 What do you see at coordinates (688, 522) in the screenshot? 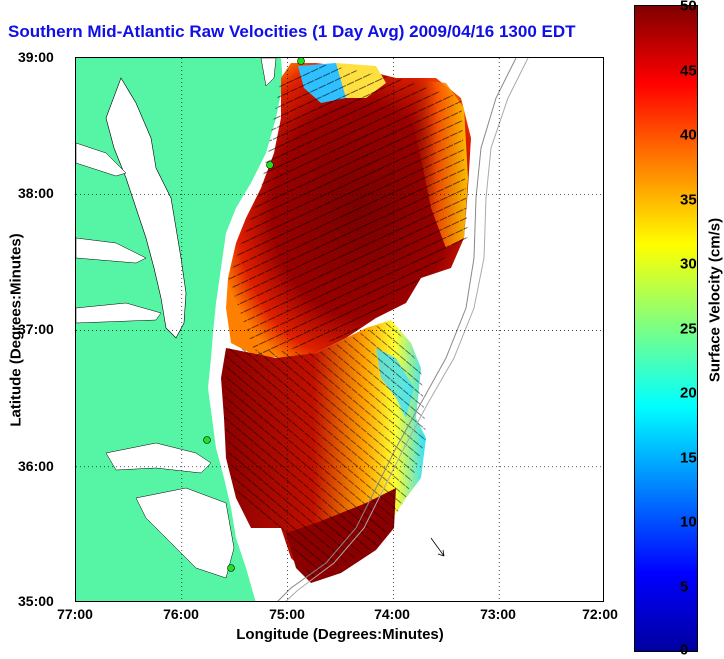
I see `colorbar-tick: 10` at bounding box center [688, 522].